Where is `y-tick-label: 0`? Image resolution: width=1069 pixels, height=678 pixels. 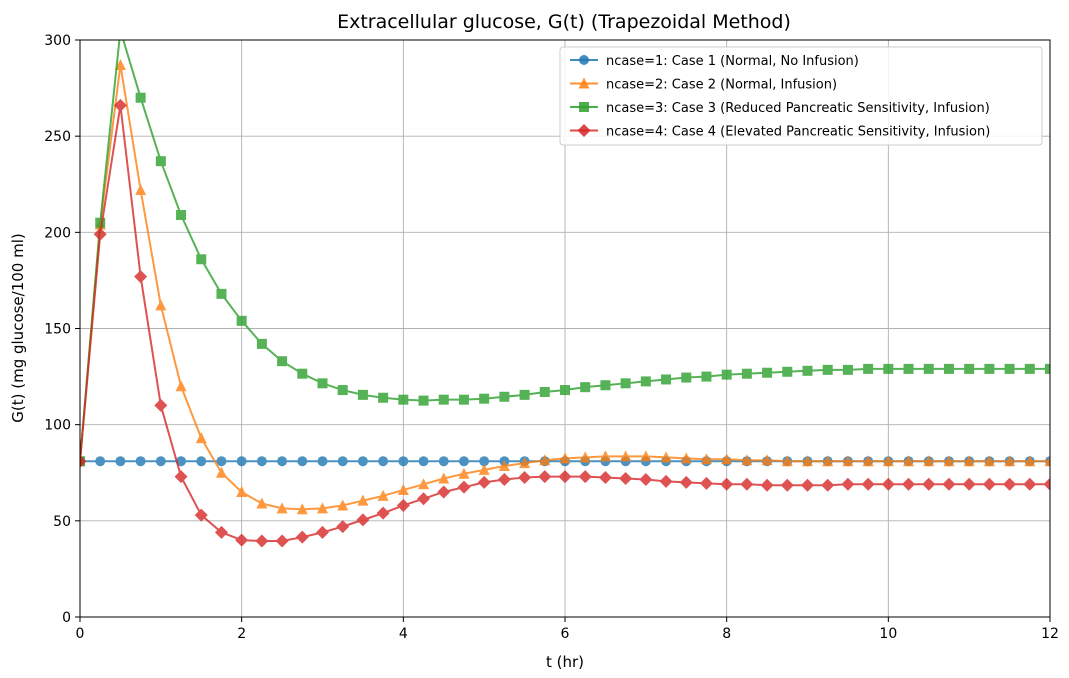
y-tick-label: 0 is located at coordinates (66, 618).